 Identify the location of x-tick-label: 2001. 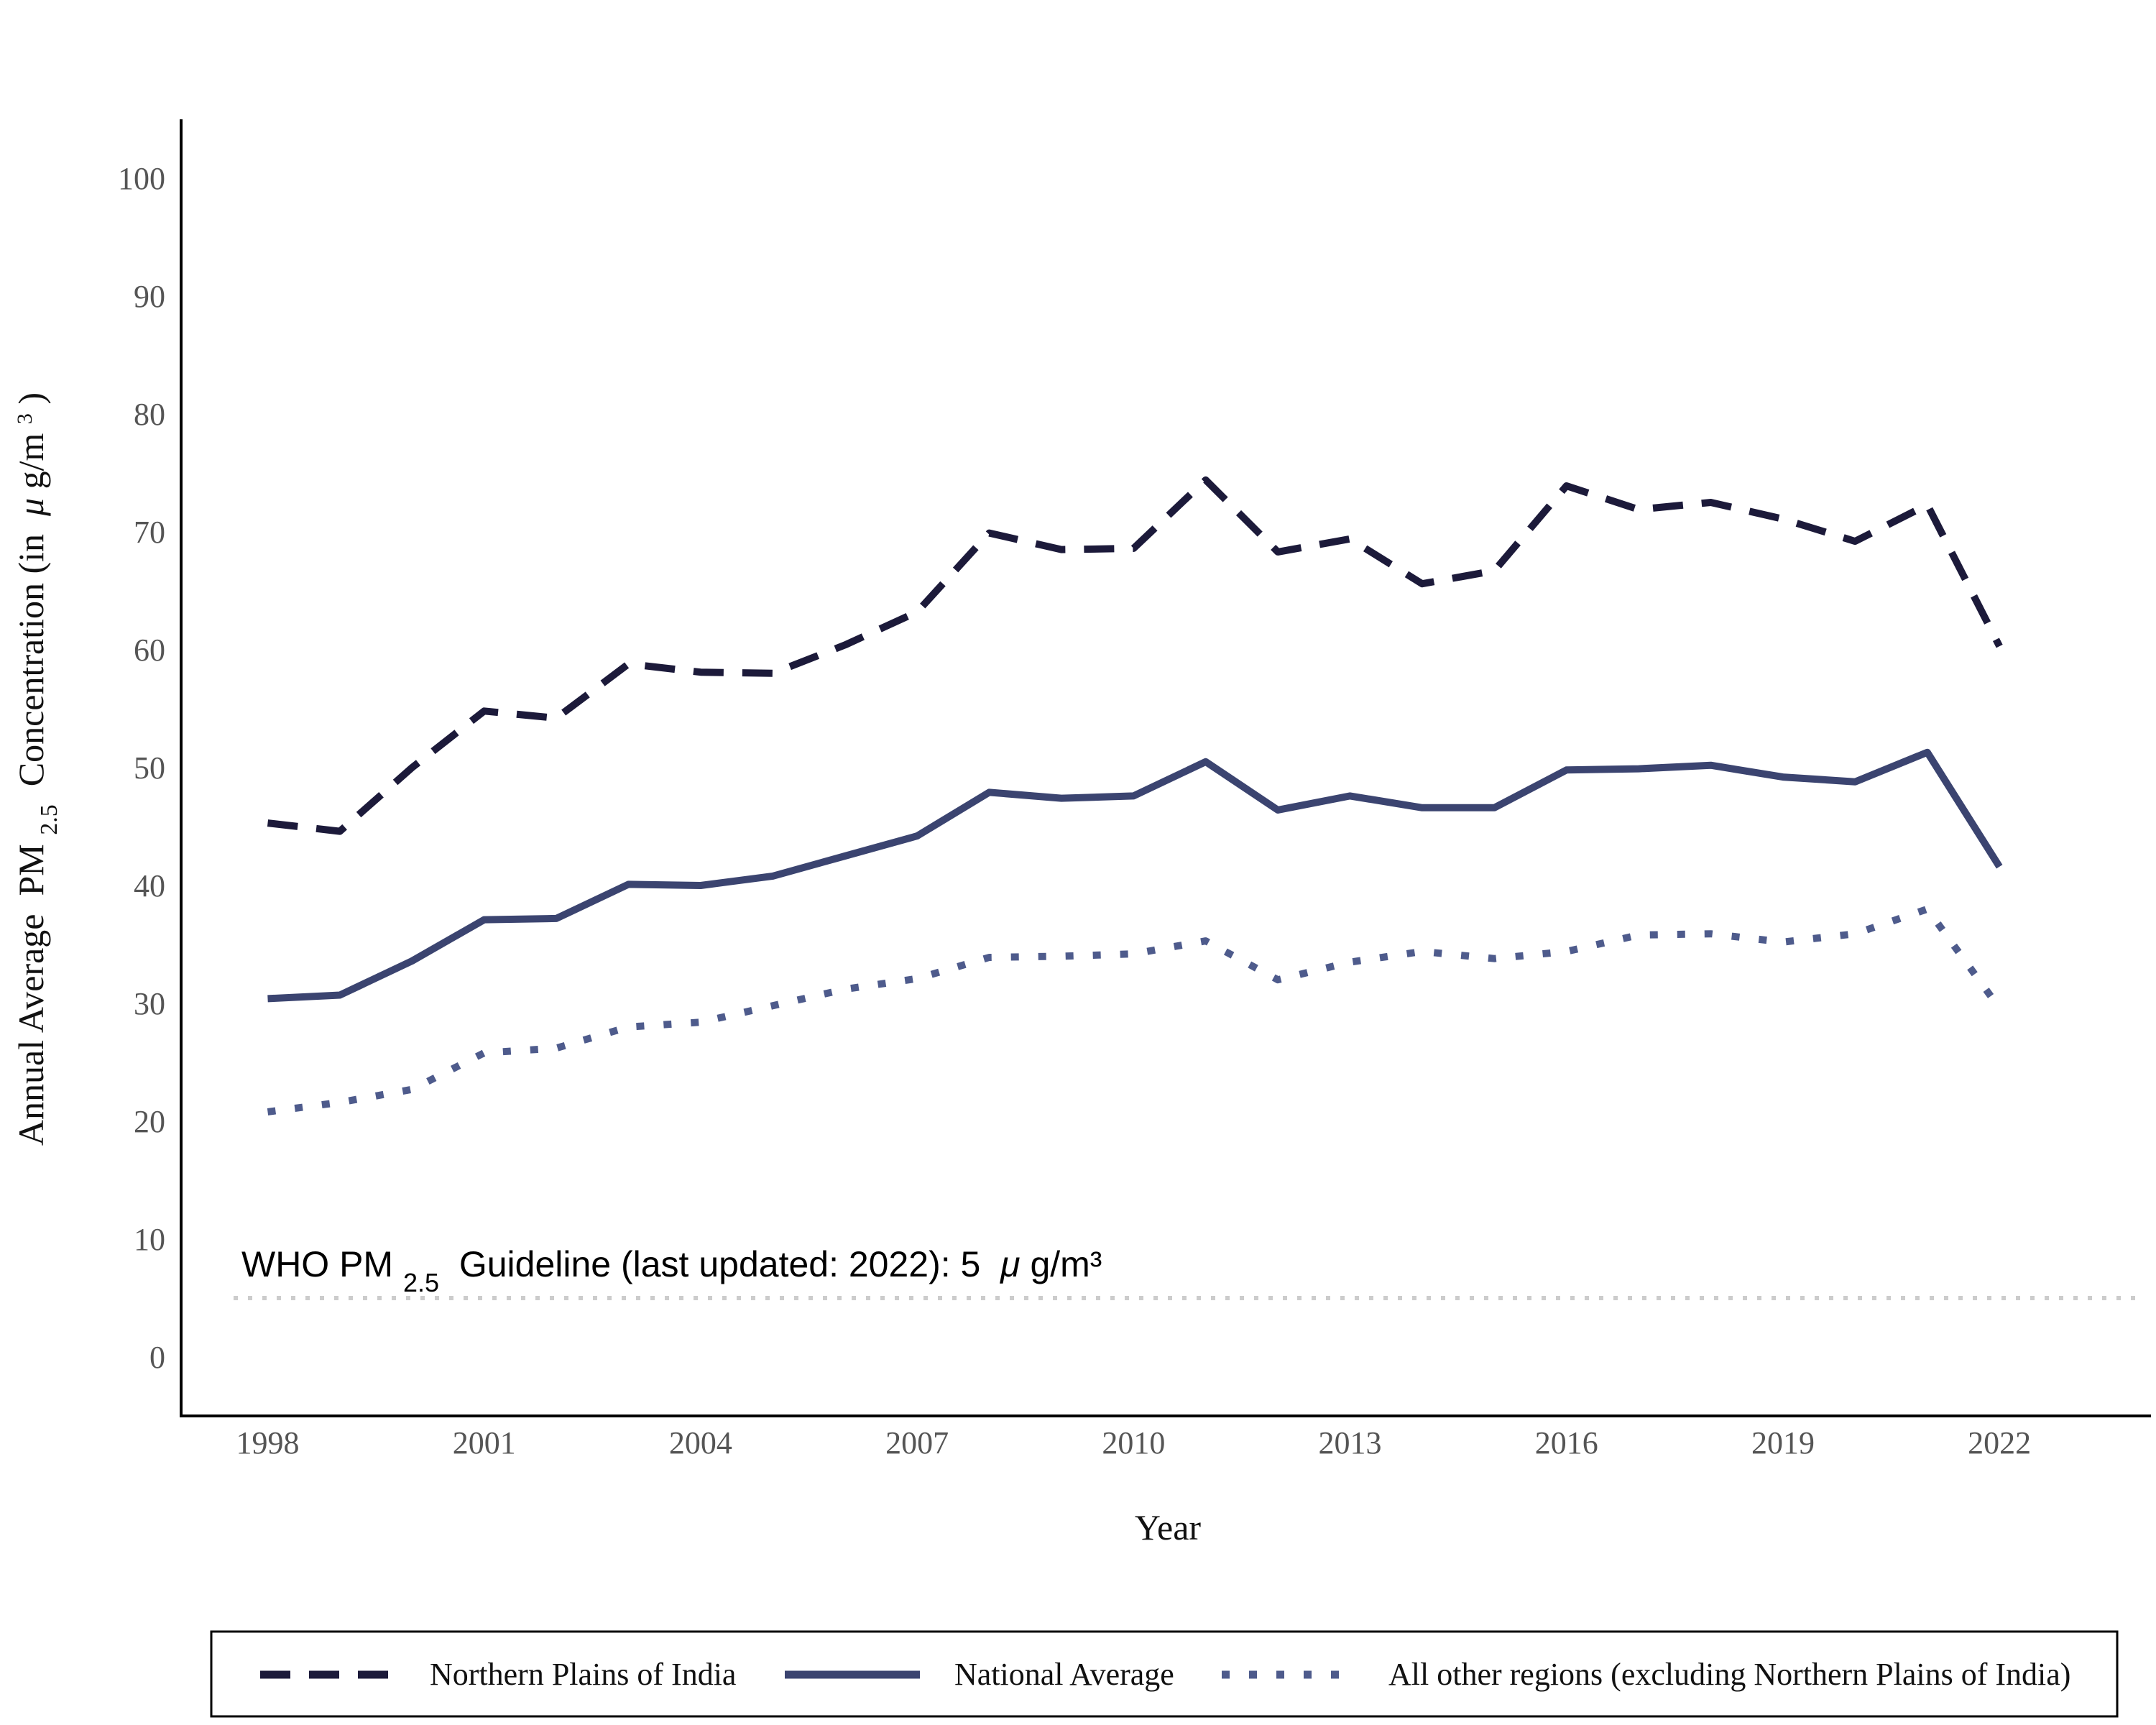
(484, 1442).